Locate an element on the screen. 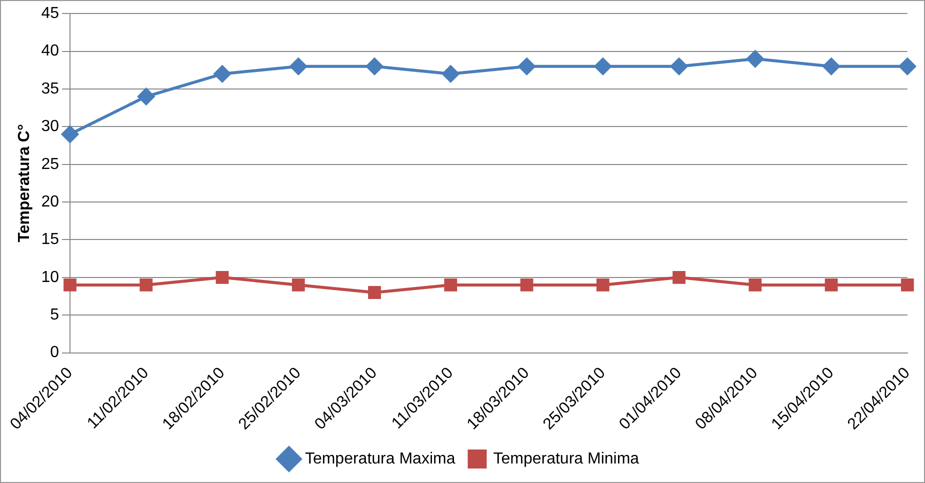 This screenshot has height=483, width=925. y-tick-label: 15 is located at coordinates (50, 239).